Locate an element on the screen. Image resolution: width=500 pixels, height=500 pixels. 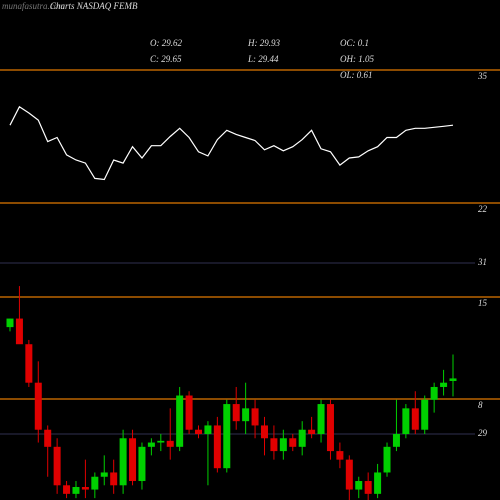
stat-value: 0.61 is located at coordinates (365, 75).